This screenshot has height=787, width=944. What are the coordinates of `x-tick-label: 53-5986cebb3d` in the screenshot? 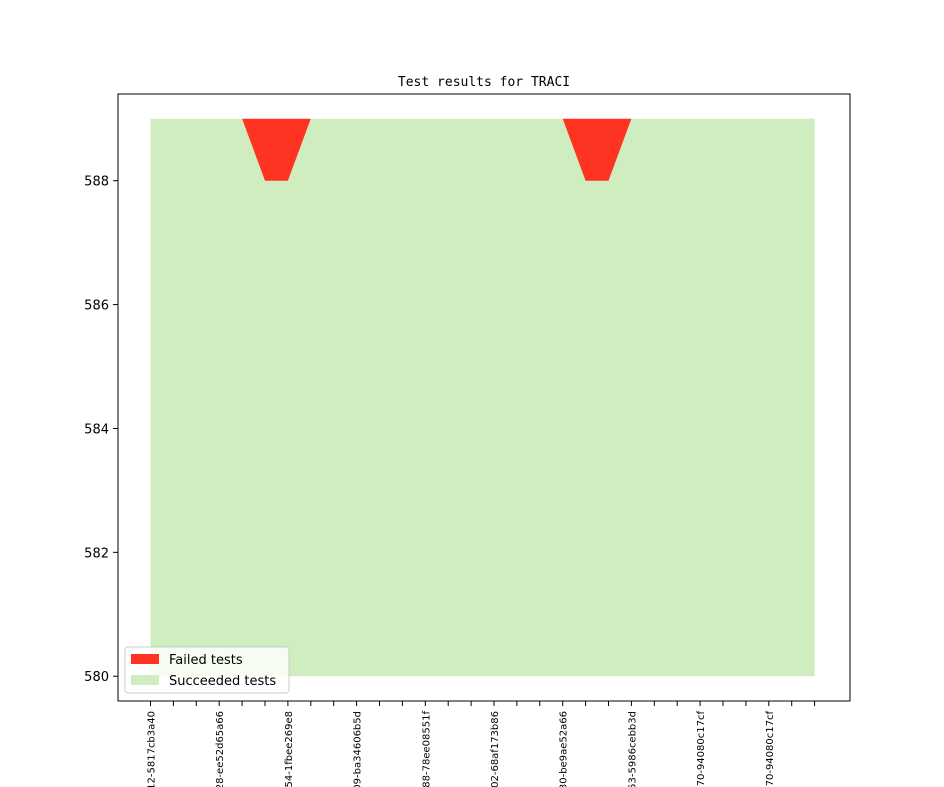 It's located at (632, 749).